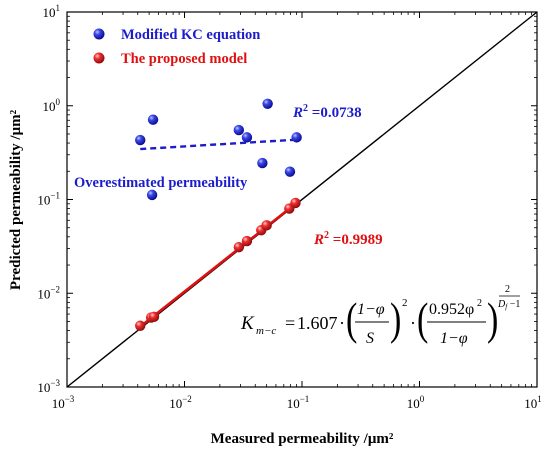  I want to click on y-tick-label-0: 10⁻³, so click(48, 386).